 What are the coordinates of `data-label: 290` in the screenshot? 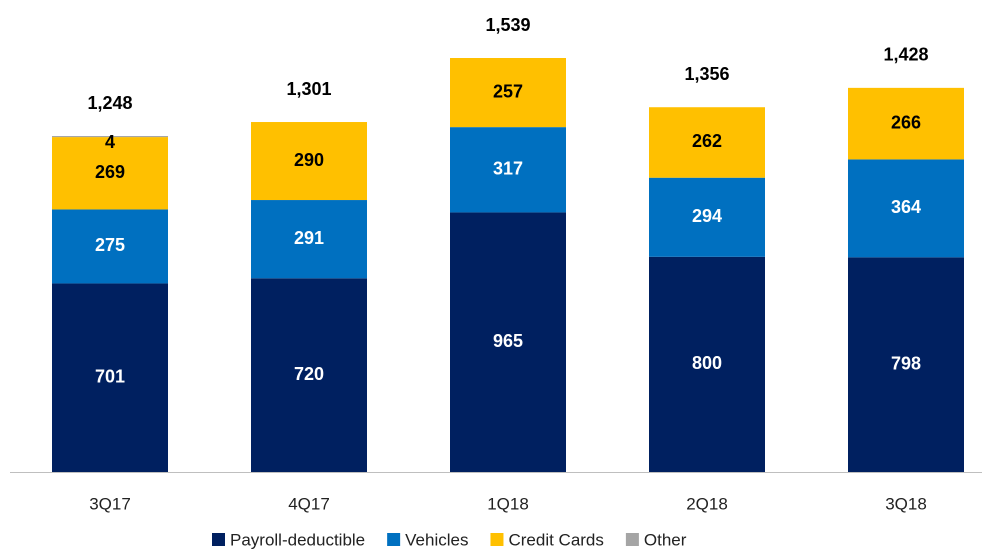 It's located at (309, 160).